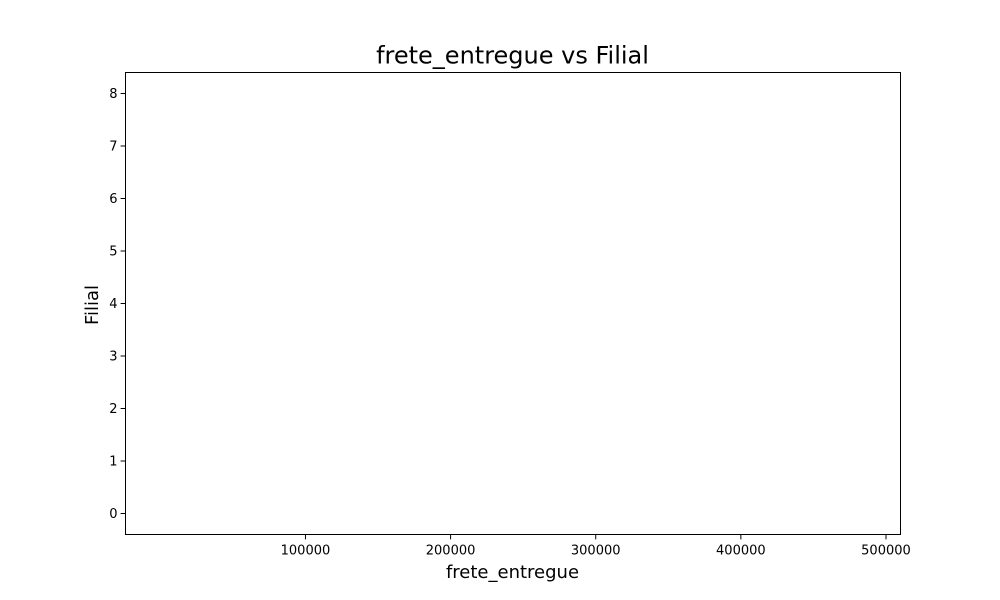 This screenshot has height=600, width=1000. Describe the element at coordinates (92, 305) in the screenshot. I see `y-axis-label: Filial` at that location.